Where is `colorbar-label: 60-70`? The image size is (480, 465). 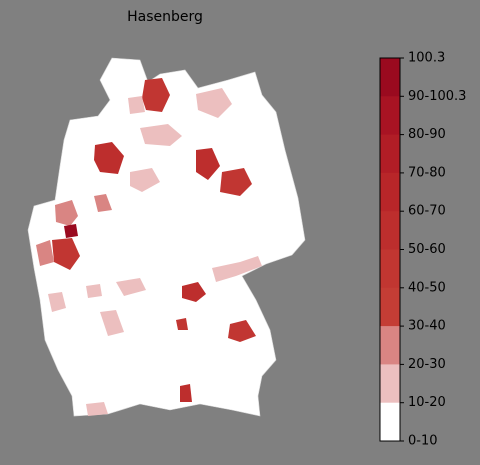 colorbar-label: 60-70 is located at coordinates (427, 211).